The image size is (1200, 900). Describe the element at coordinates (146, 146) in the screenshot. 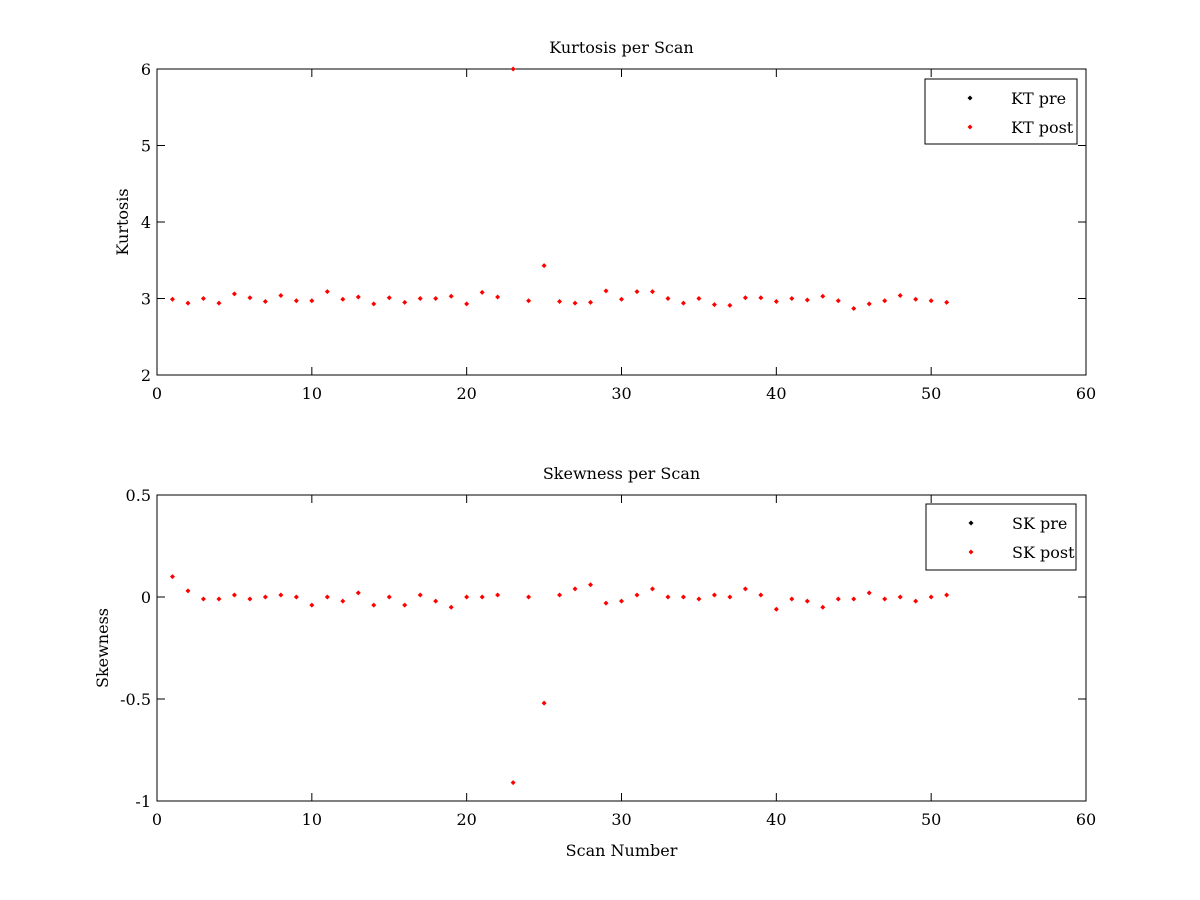

I see `y-tick-label: 5` at that location.